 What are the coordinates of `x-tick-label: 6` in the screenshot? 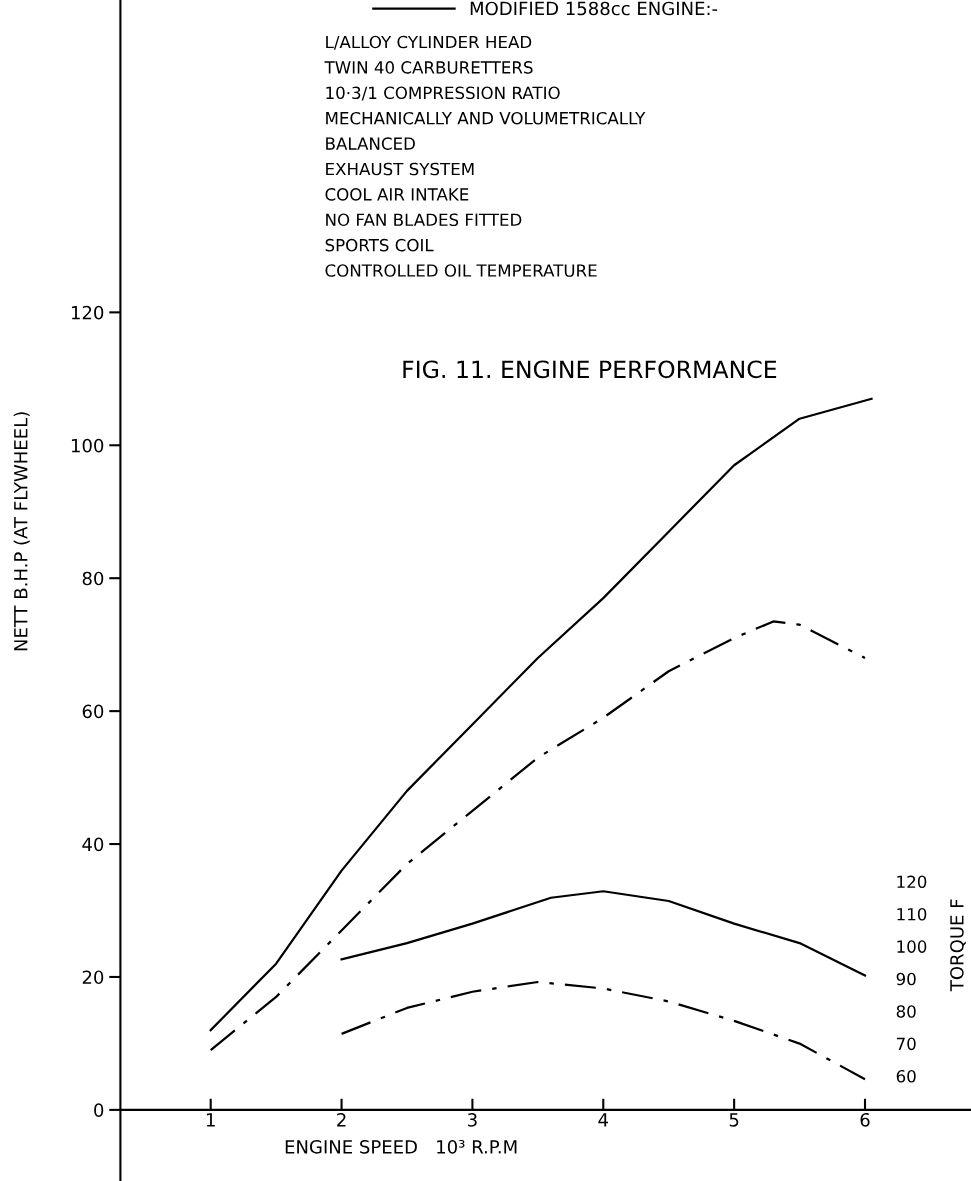 It's located at (865, 1119).